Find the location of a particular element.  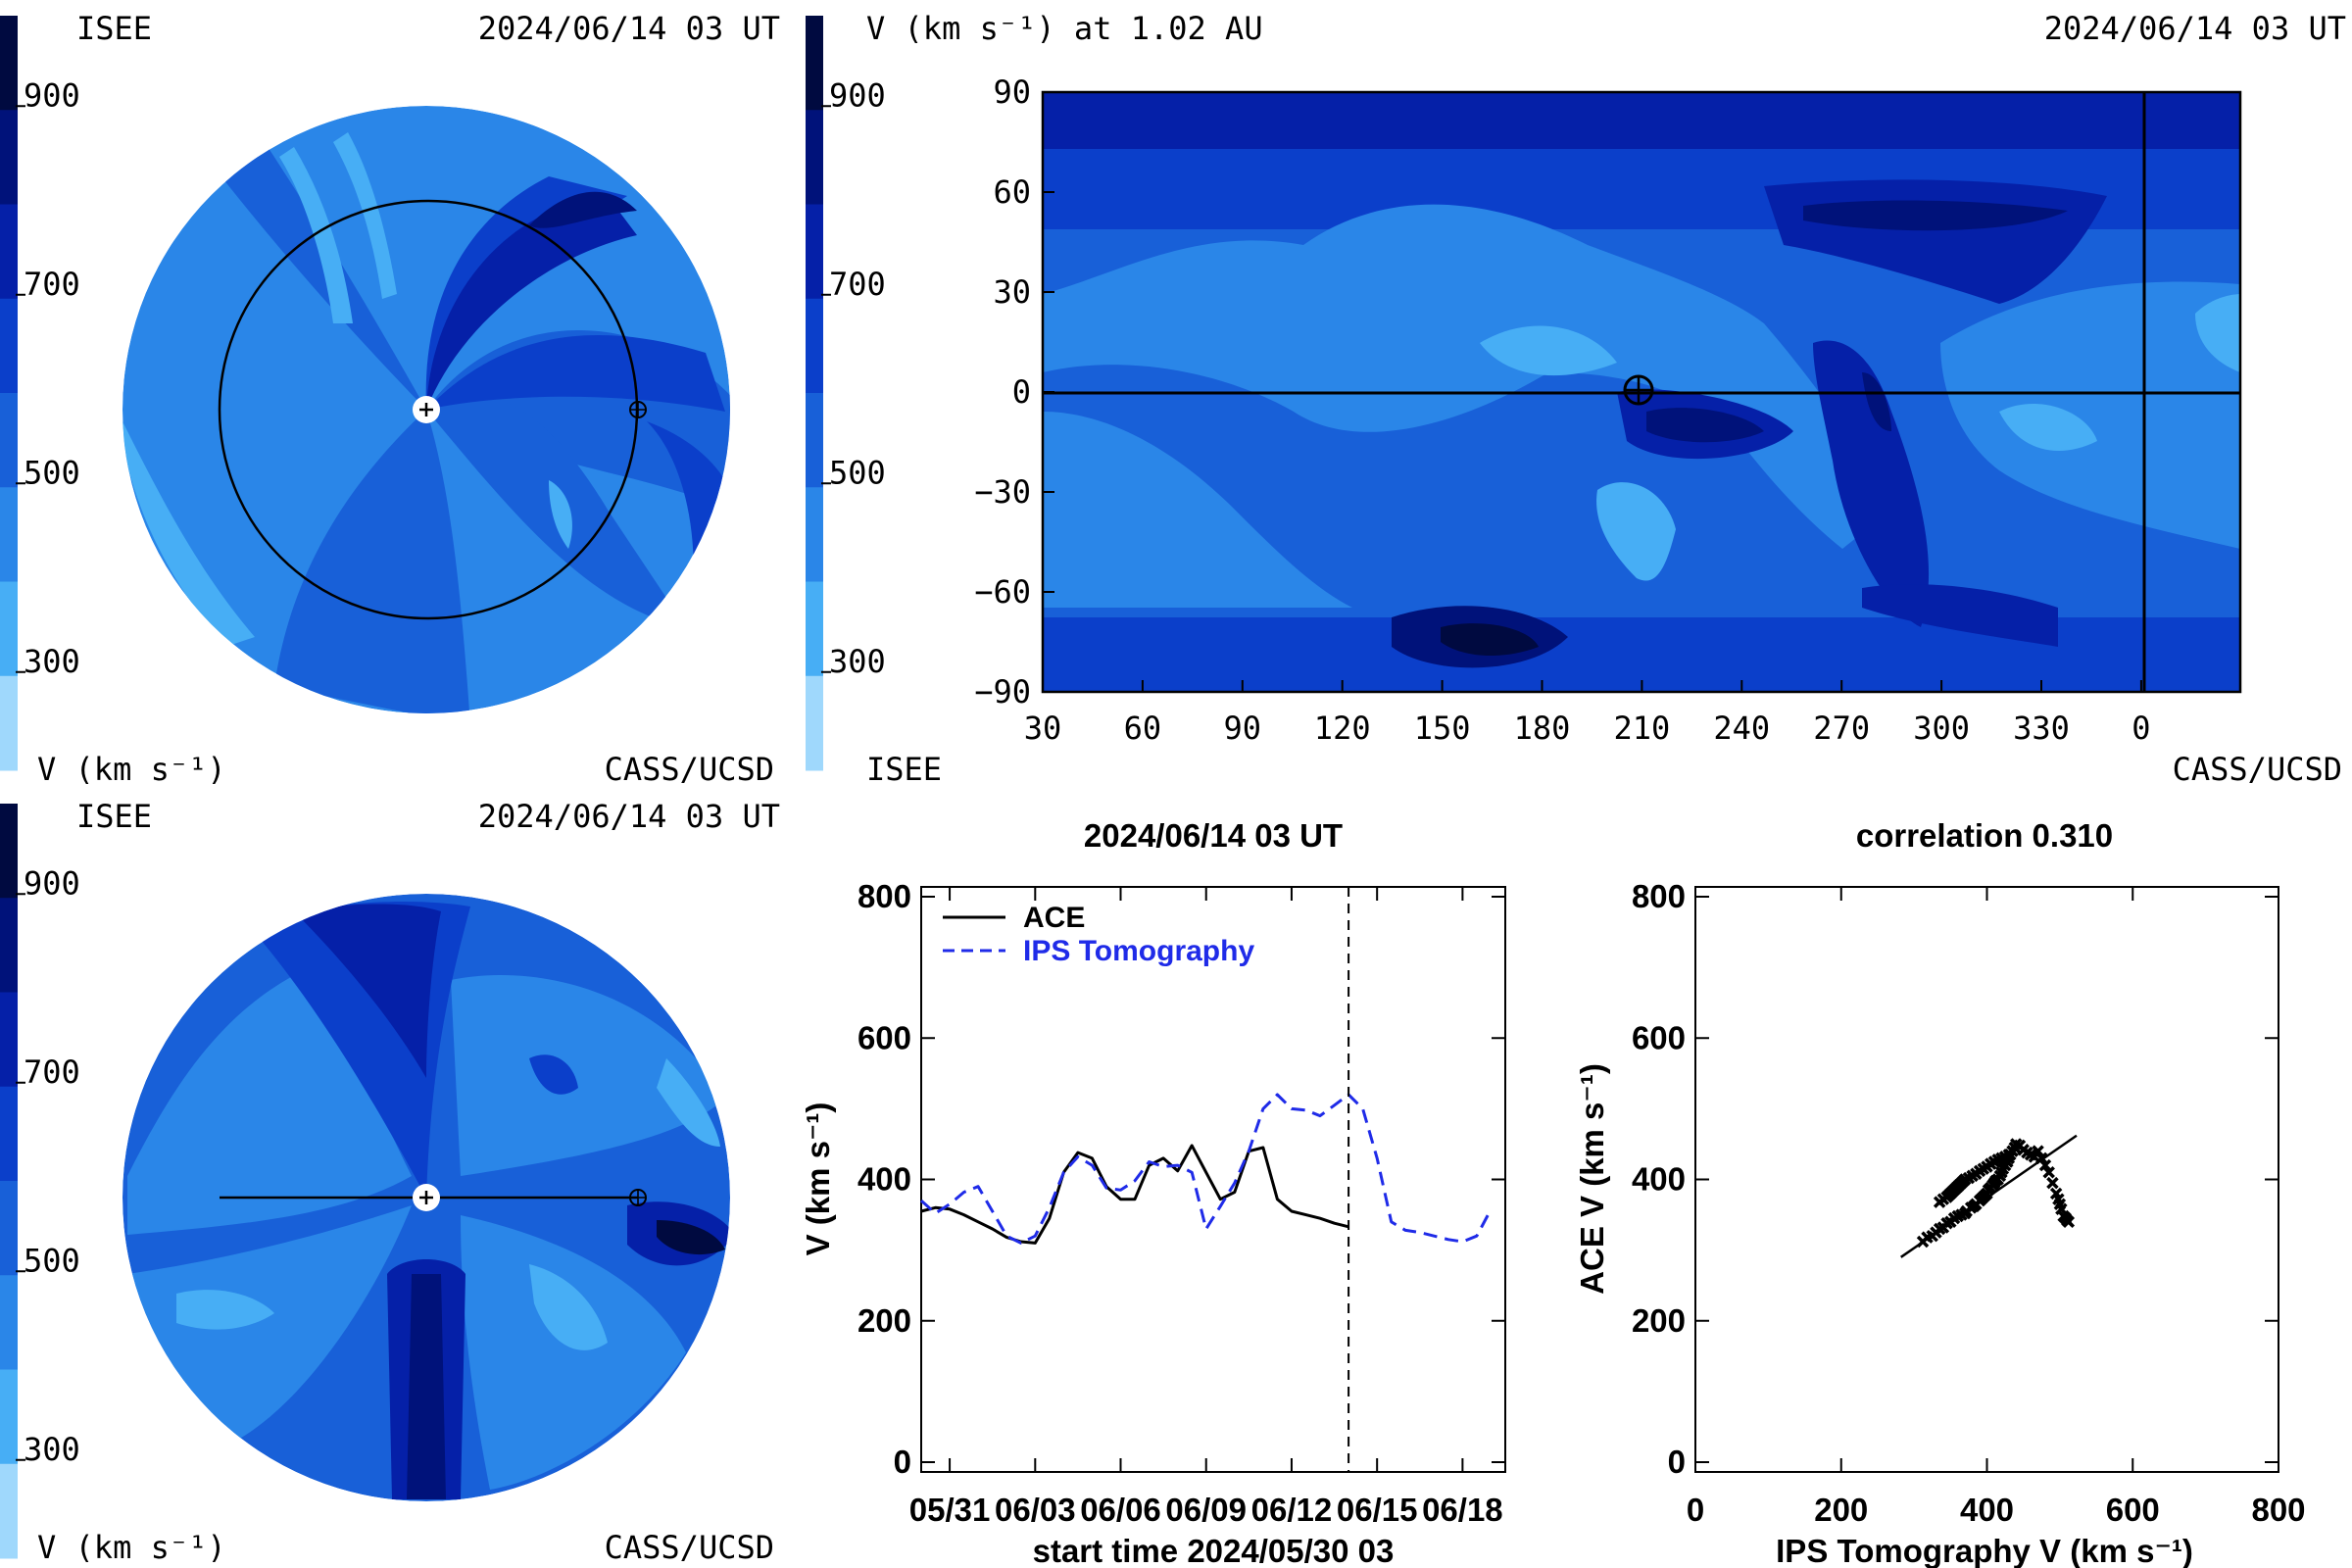

source-label-top-left: ISEE is located at coordinates (114, 28).